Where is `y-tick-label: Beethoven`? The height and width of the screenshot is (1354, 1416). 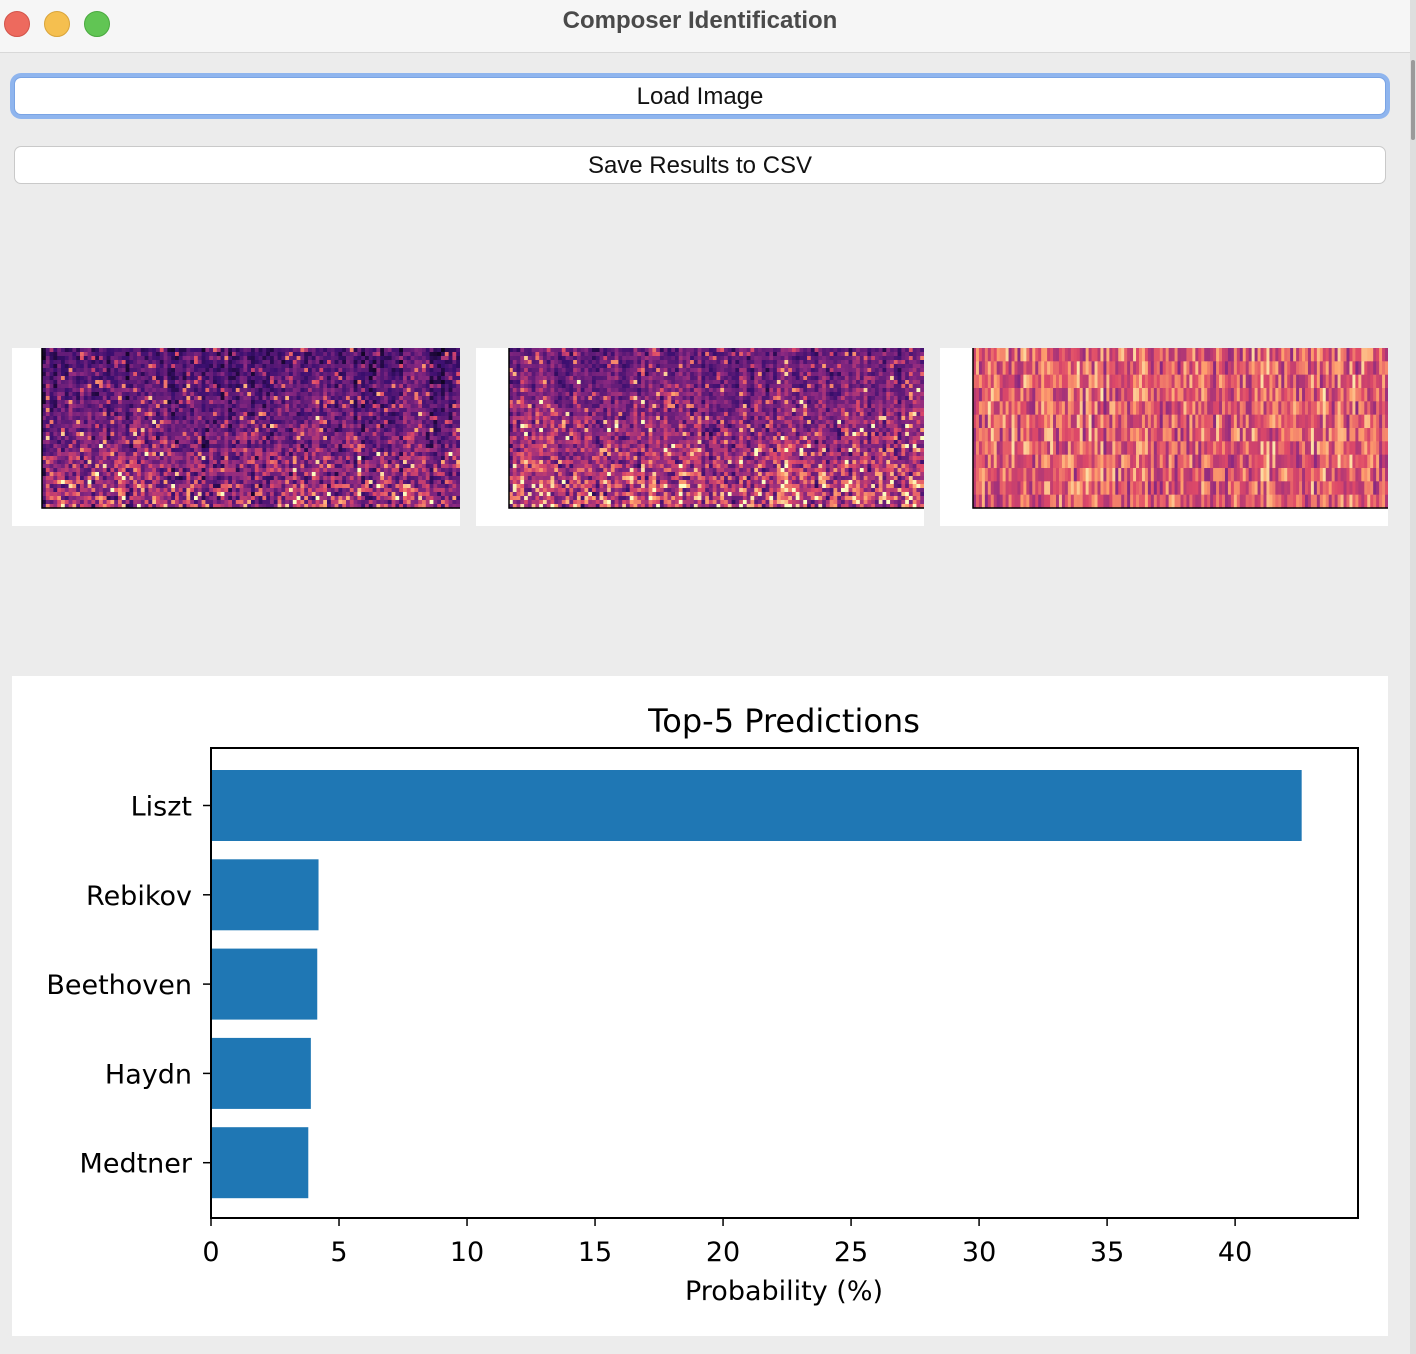
y-tick-label: Beethoven is located at coordinates (119, 985).